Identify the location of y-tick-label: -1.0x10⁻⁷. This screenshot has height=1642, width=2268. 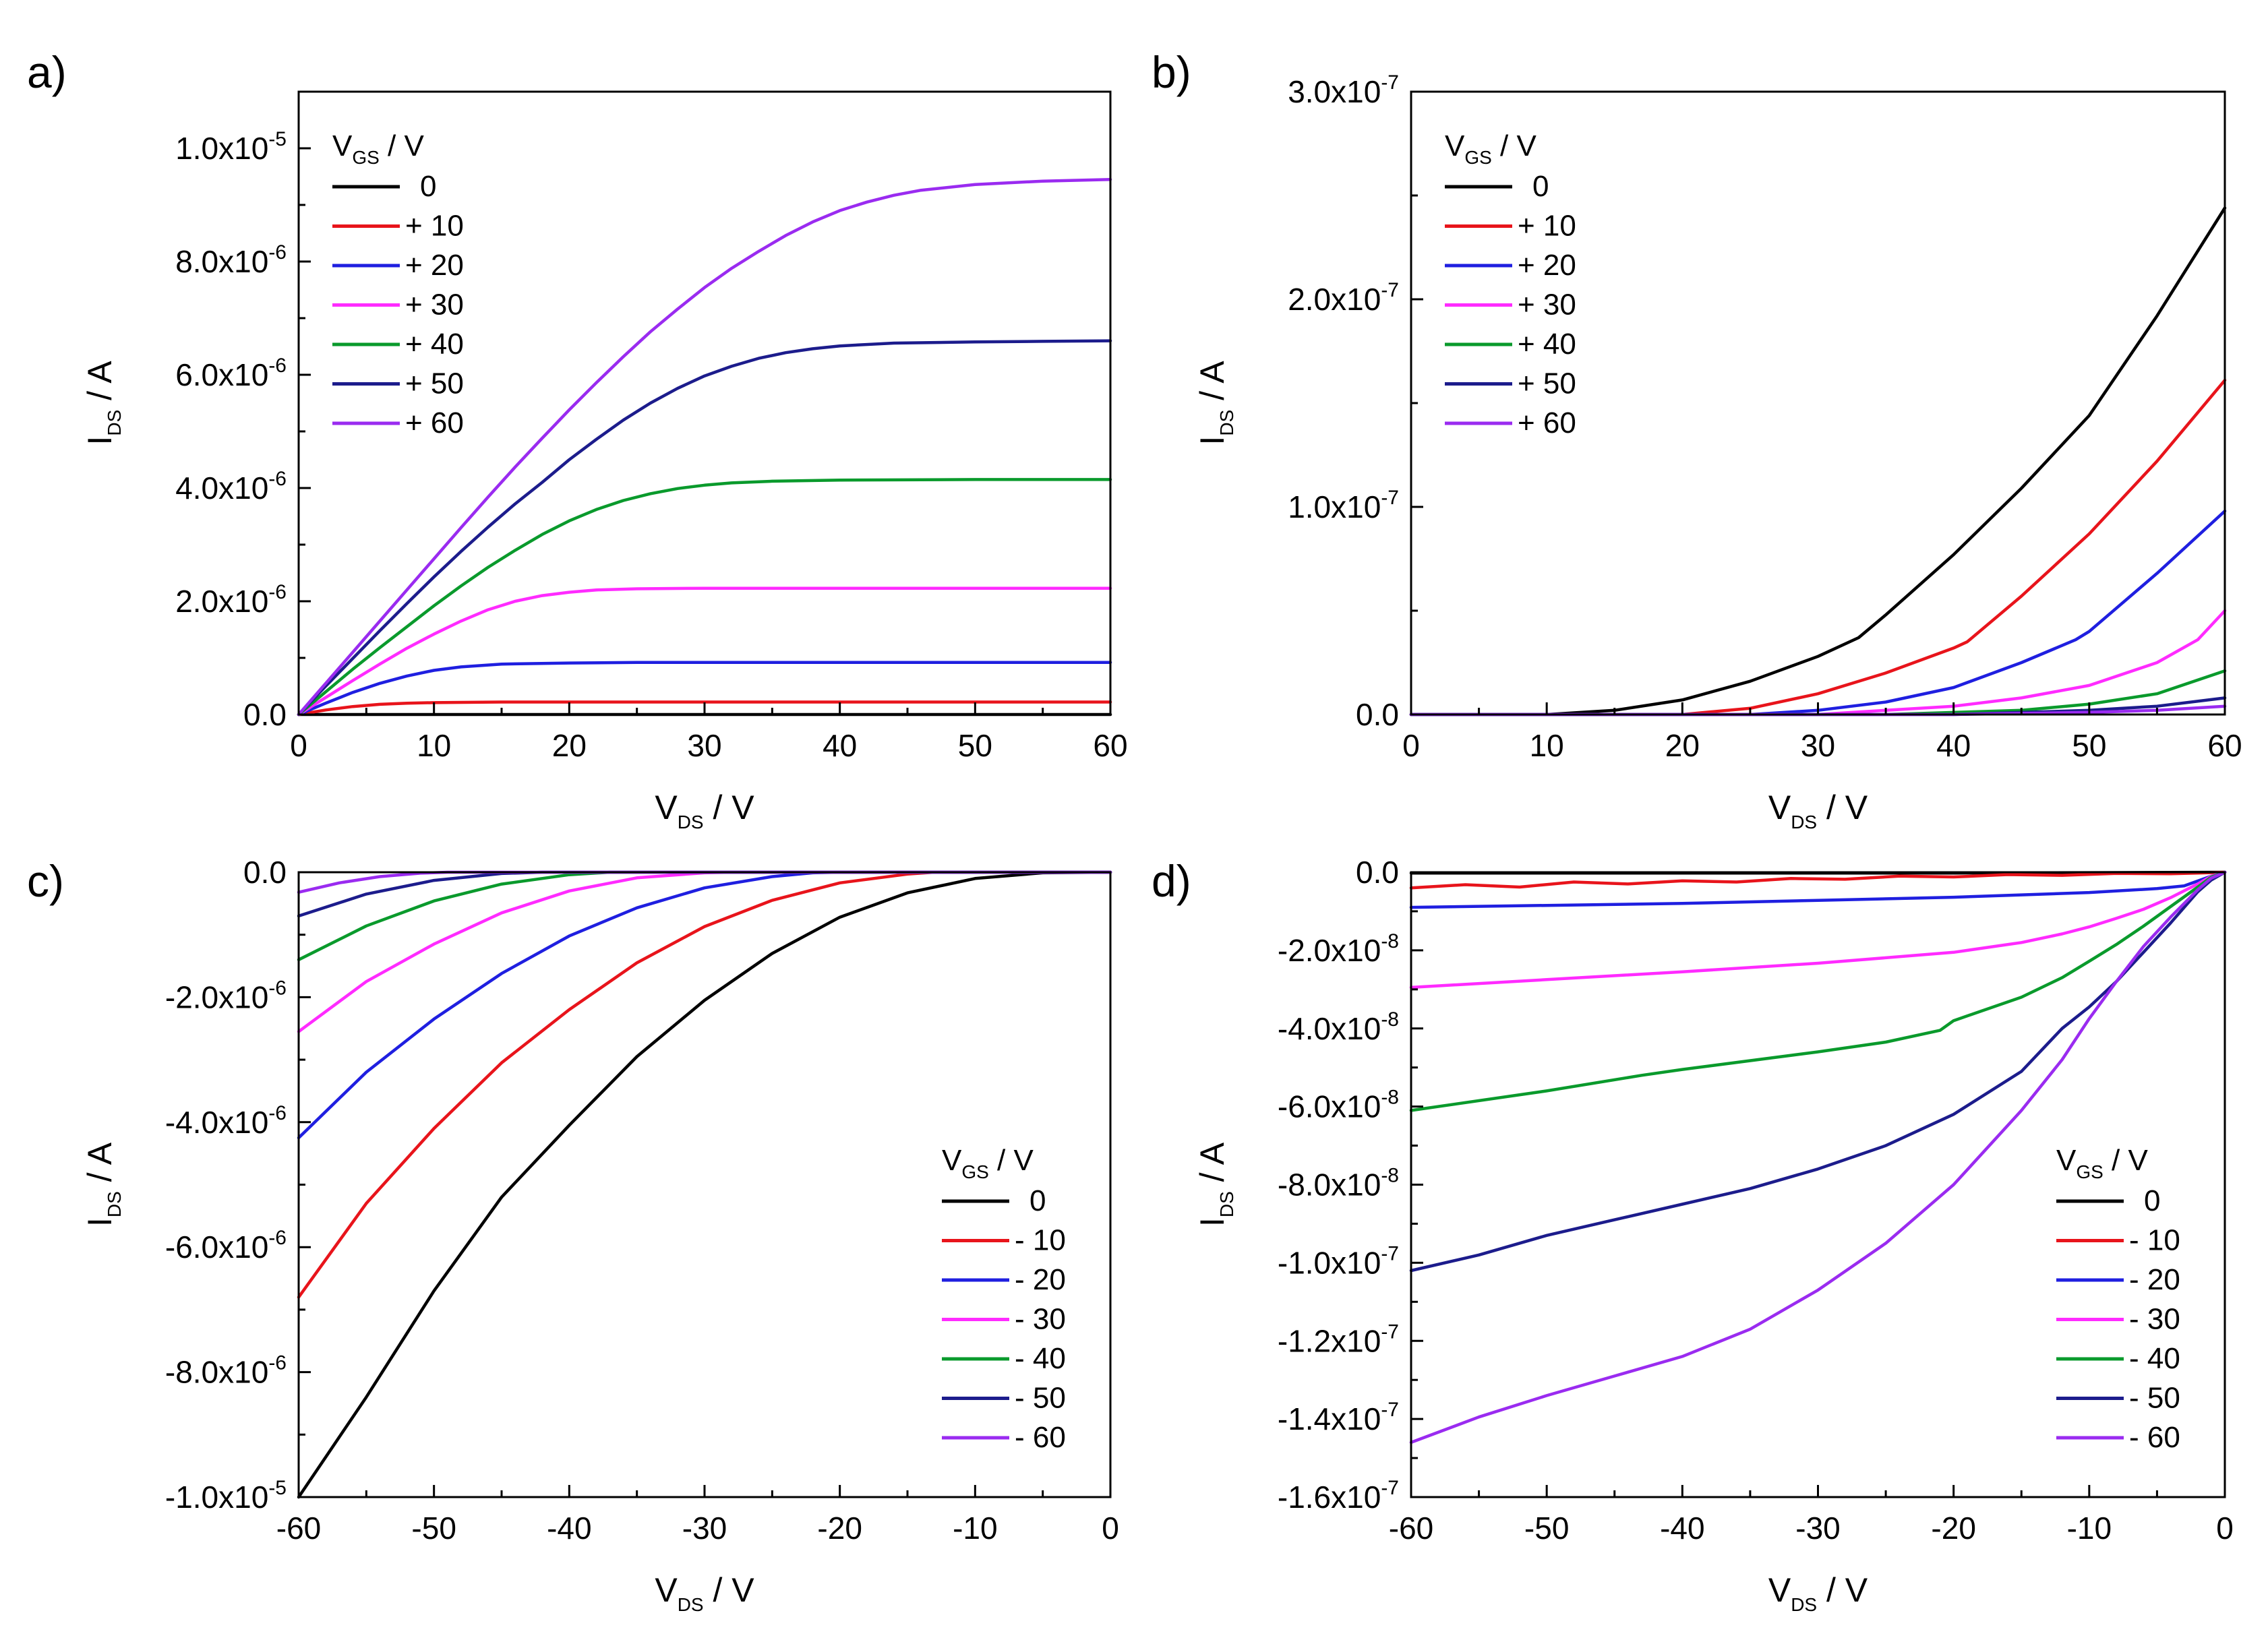
(1338, 1261).